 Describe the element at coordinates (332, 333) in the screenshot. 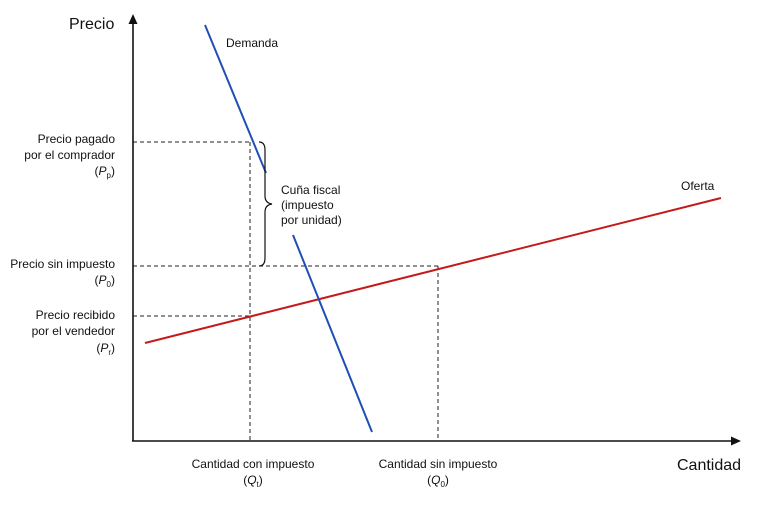

I see `demand-curve-lower` at that location.